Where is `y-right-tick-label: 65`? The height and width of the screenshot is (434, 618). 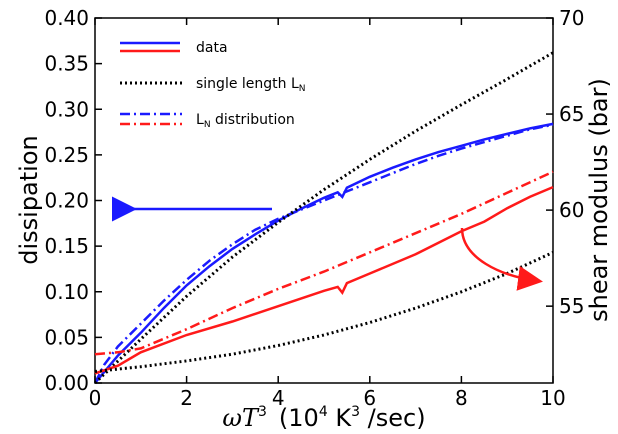
y-right-tick-label: 65 is located at coordinates (571, 114).